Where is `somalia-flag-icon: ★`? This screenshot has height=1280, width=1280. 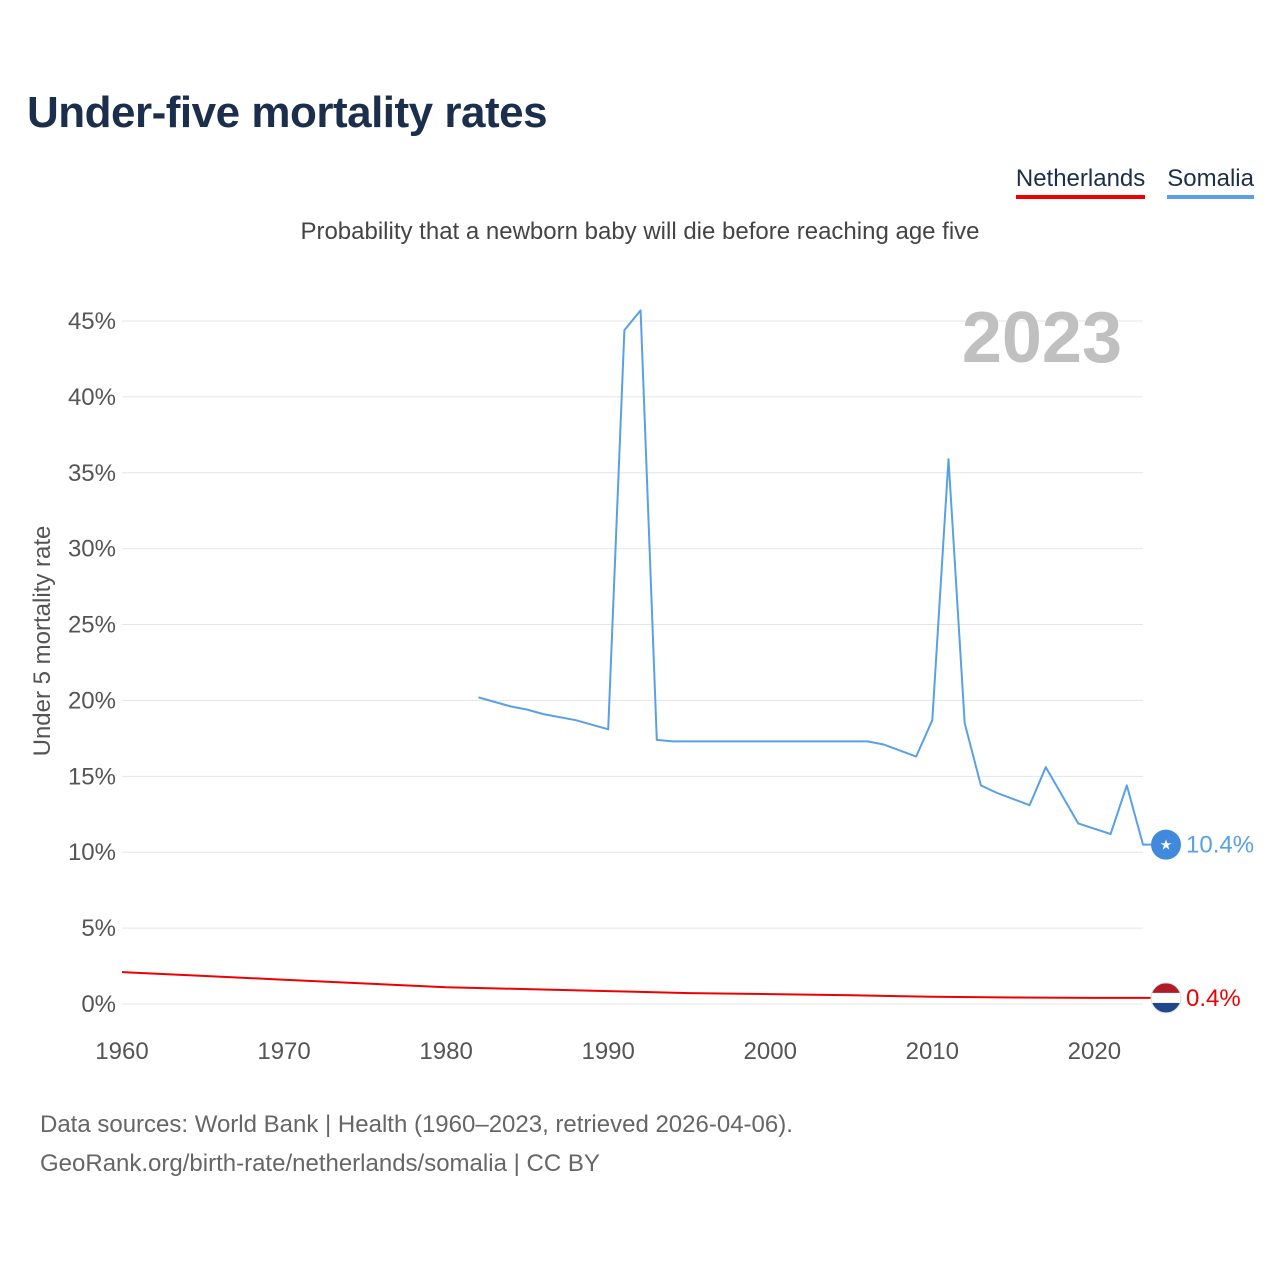 somalia-flag-icon: ★ is located at coordinates (1166, 844).